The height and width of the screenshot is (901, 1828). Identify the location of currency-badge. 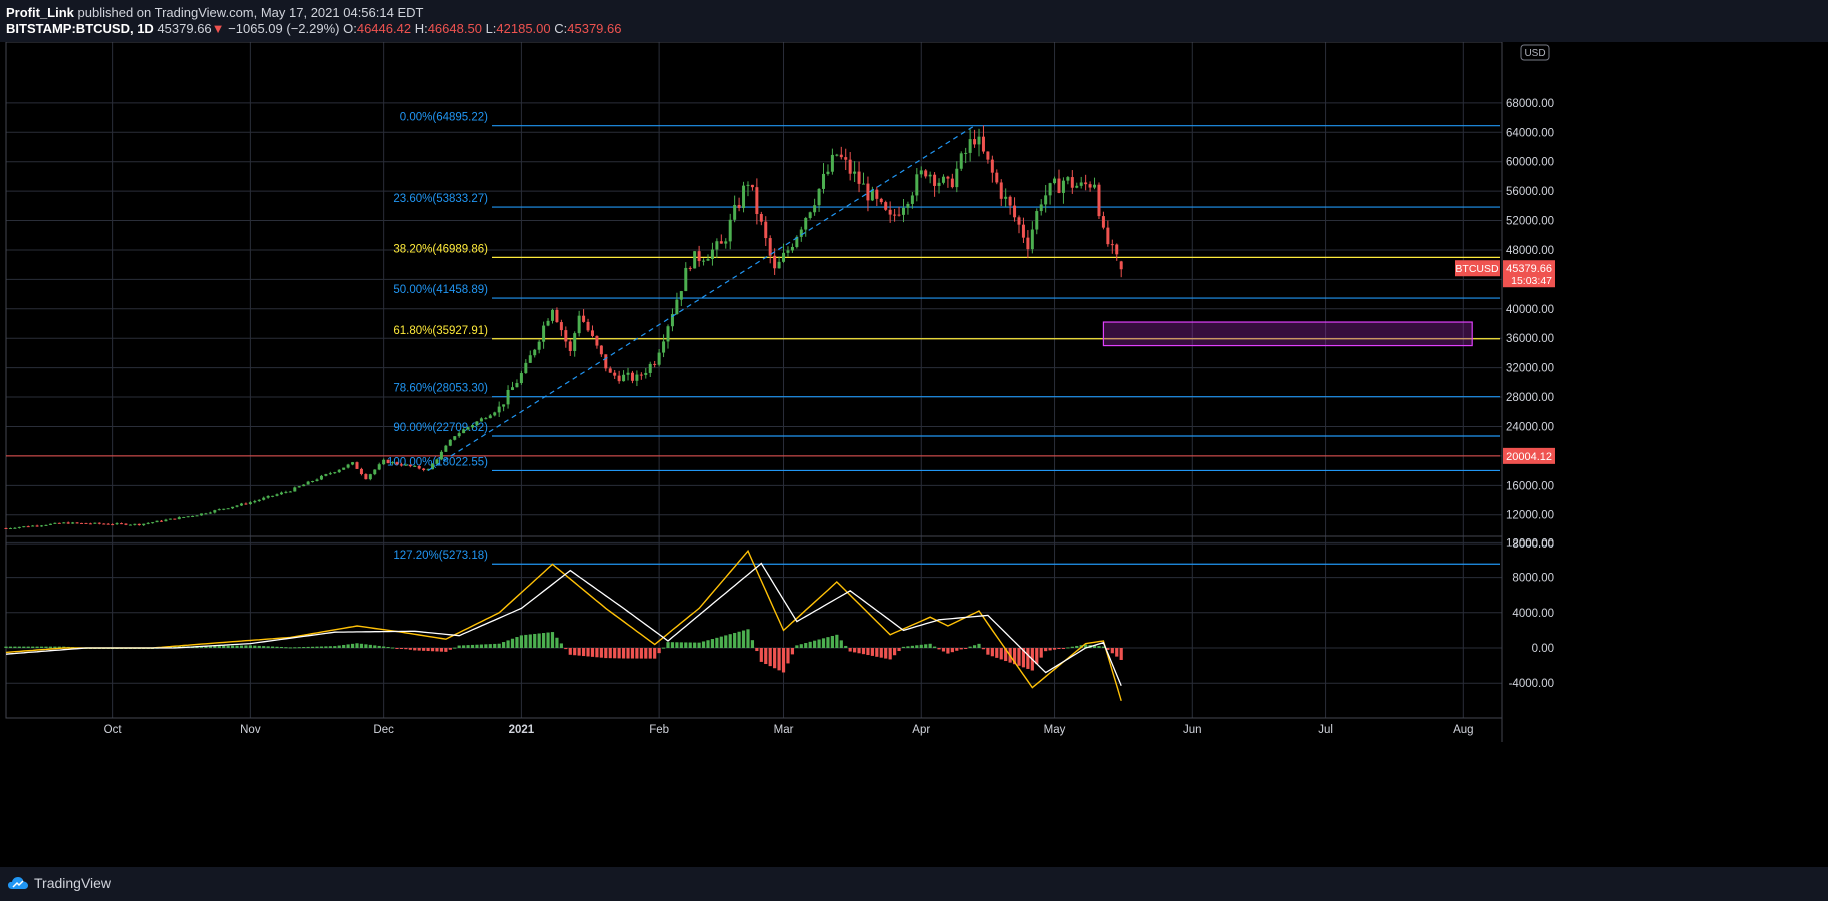
(1535, 52).